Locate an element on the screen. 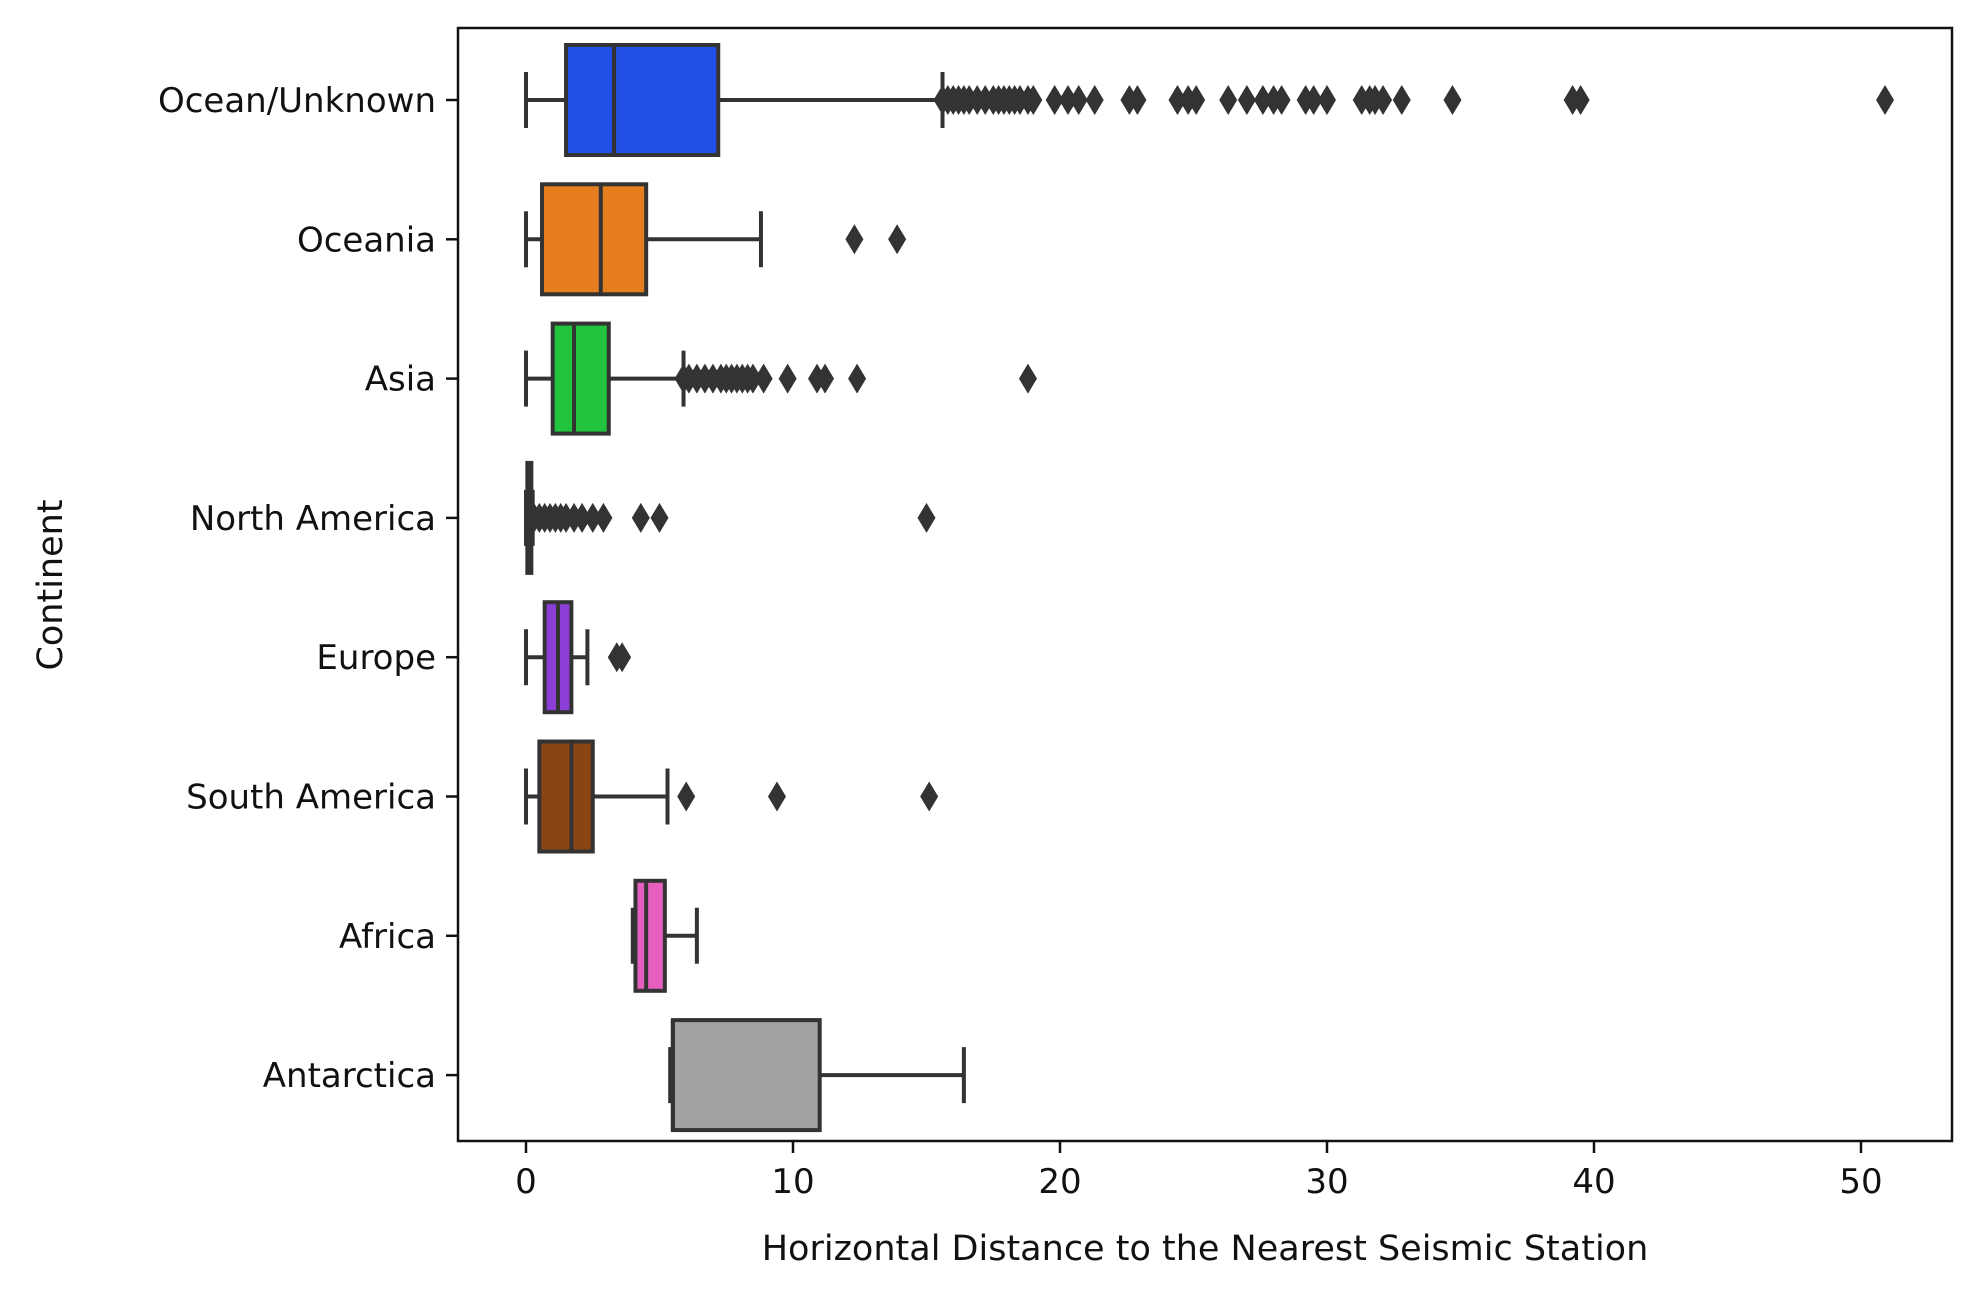 Image resolution: width=1974 pixels, height=1294 pixels. box-antarctica is located at coordinates (817, 1075).